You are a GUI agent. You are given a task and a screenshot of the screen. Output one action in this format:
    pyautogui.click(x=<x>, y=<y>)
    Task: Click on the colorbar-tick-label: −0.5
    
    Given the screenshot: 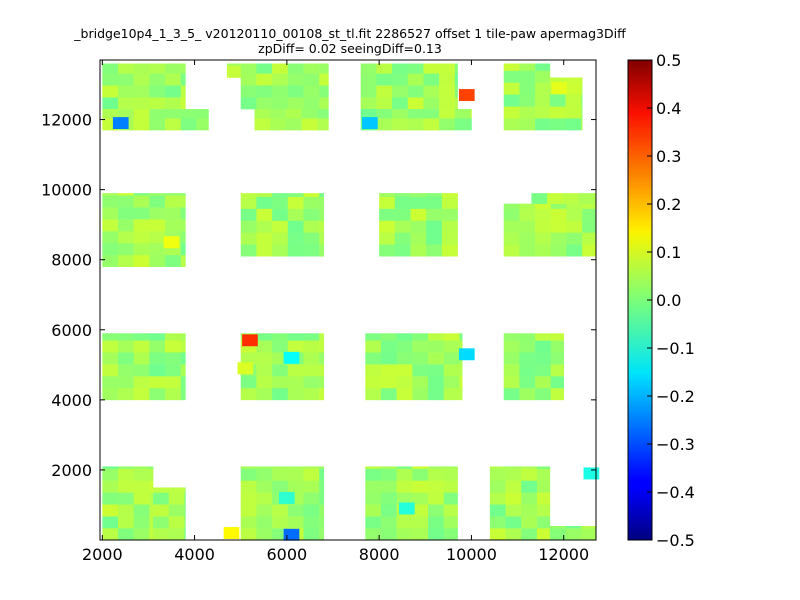 What is the action you would take?
    pyautogui.click(x=675, y=540)
    